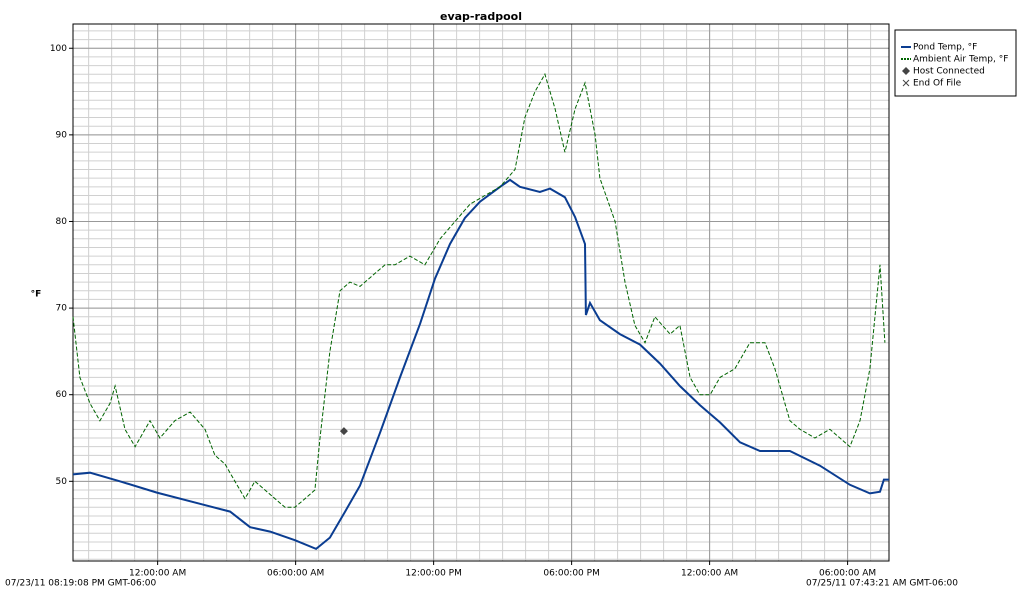 The image size is (1023, 596). I want to click on y-tick-label: 50, so click(62, 482).